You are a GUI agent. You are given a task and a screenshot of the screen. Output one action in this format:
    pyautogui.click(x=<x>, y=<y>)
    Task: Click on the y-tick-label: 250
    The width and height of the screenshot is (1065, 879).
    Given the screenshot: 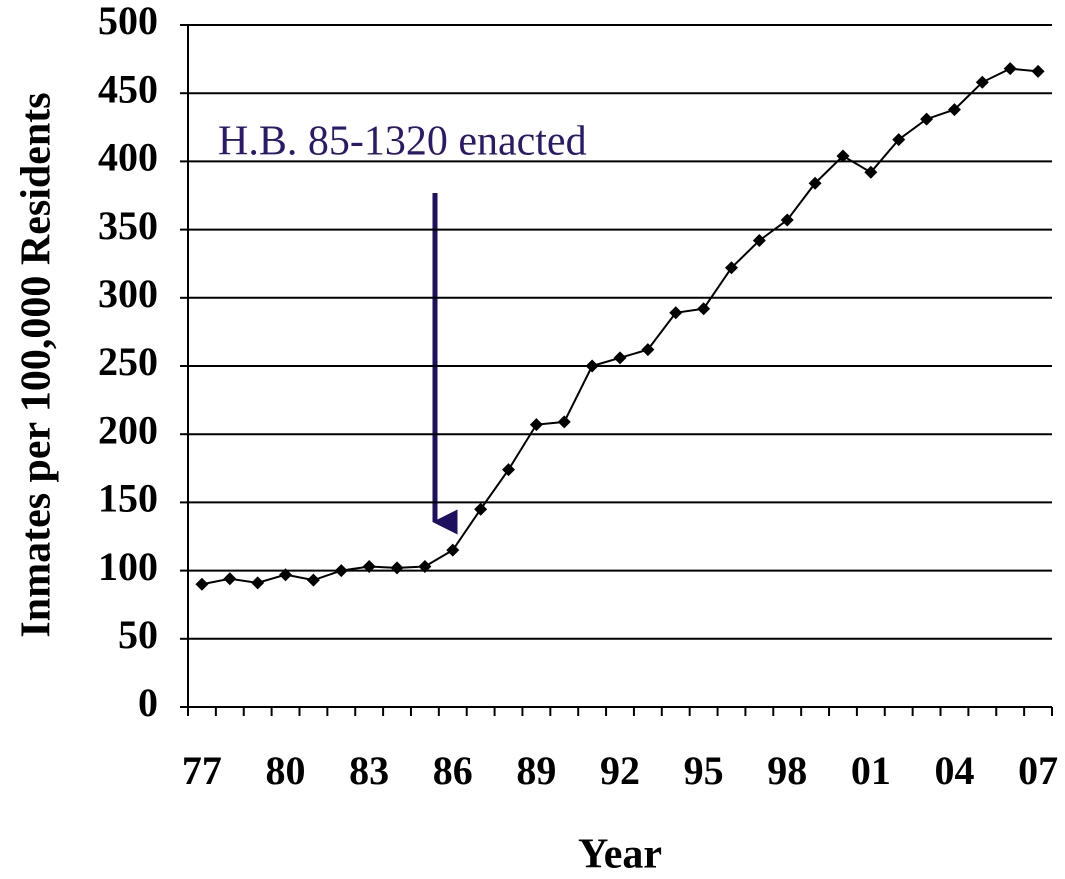 What is the action you would take?
    pyautogui.click(x=128, y=361)
    